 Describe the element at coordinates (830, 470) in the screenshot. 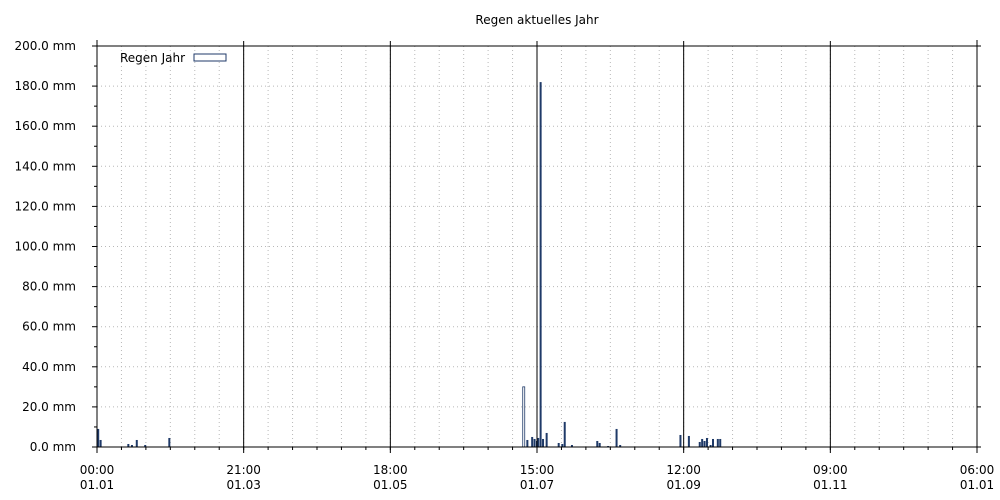

I see `x-tick-time-label: 09:00` at that location.